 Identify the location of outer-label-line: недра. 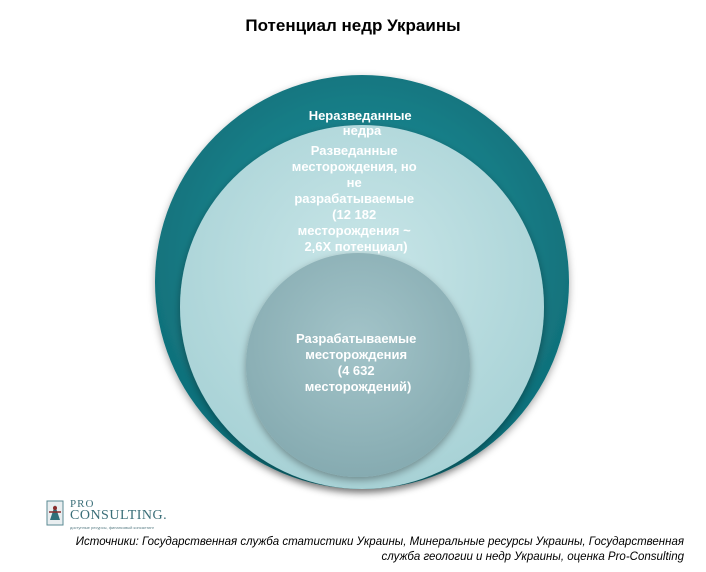
(362, 130).